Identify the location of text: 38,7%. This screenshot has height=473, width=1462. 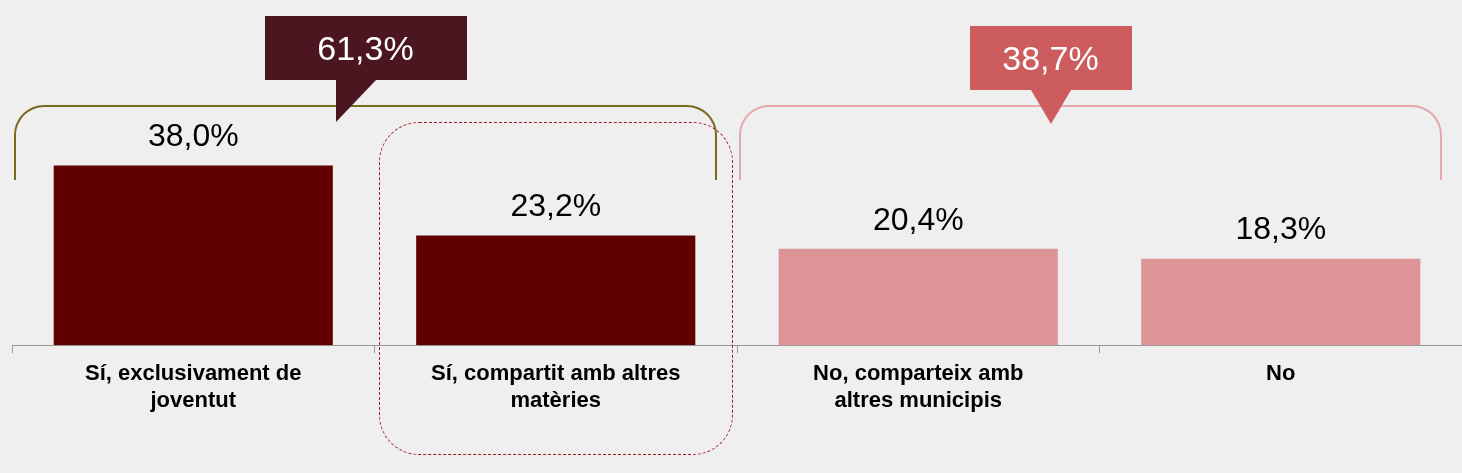
(1050, 58).